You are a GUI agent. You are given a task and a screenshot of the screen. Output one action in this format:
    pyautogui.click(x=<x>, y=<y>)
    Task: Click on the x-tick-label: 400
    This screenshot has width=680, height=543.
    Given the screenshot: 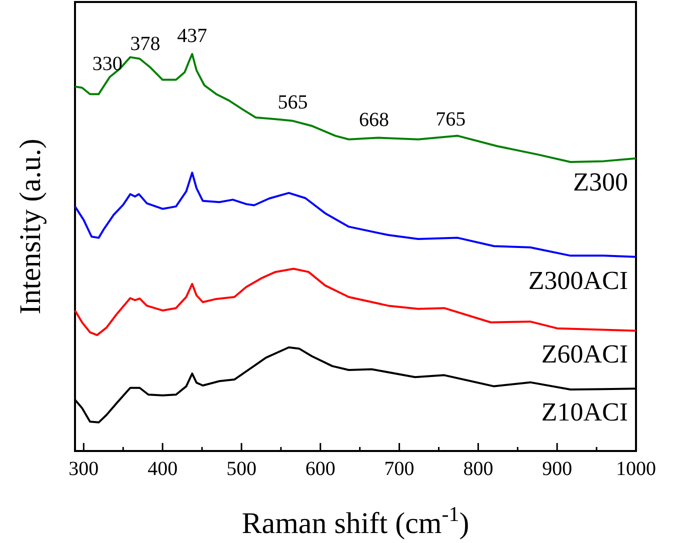 What is the action you would take?
    pyautogui.click(x=163, y=469)
    